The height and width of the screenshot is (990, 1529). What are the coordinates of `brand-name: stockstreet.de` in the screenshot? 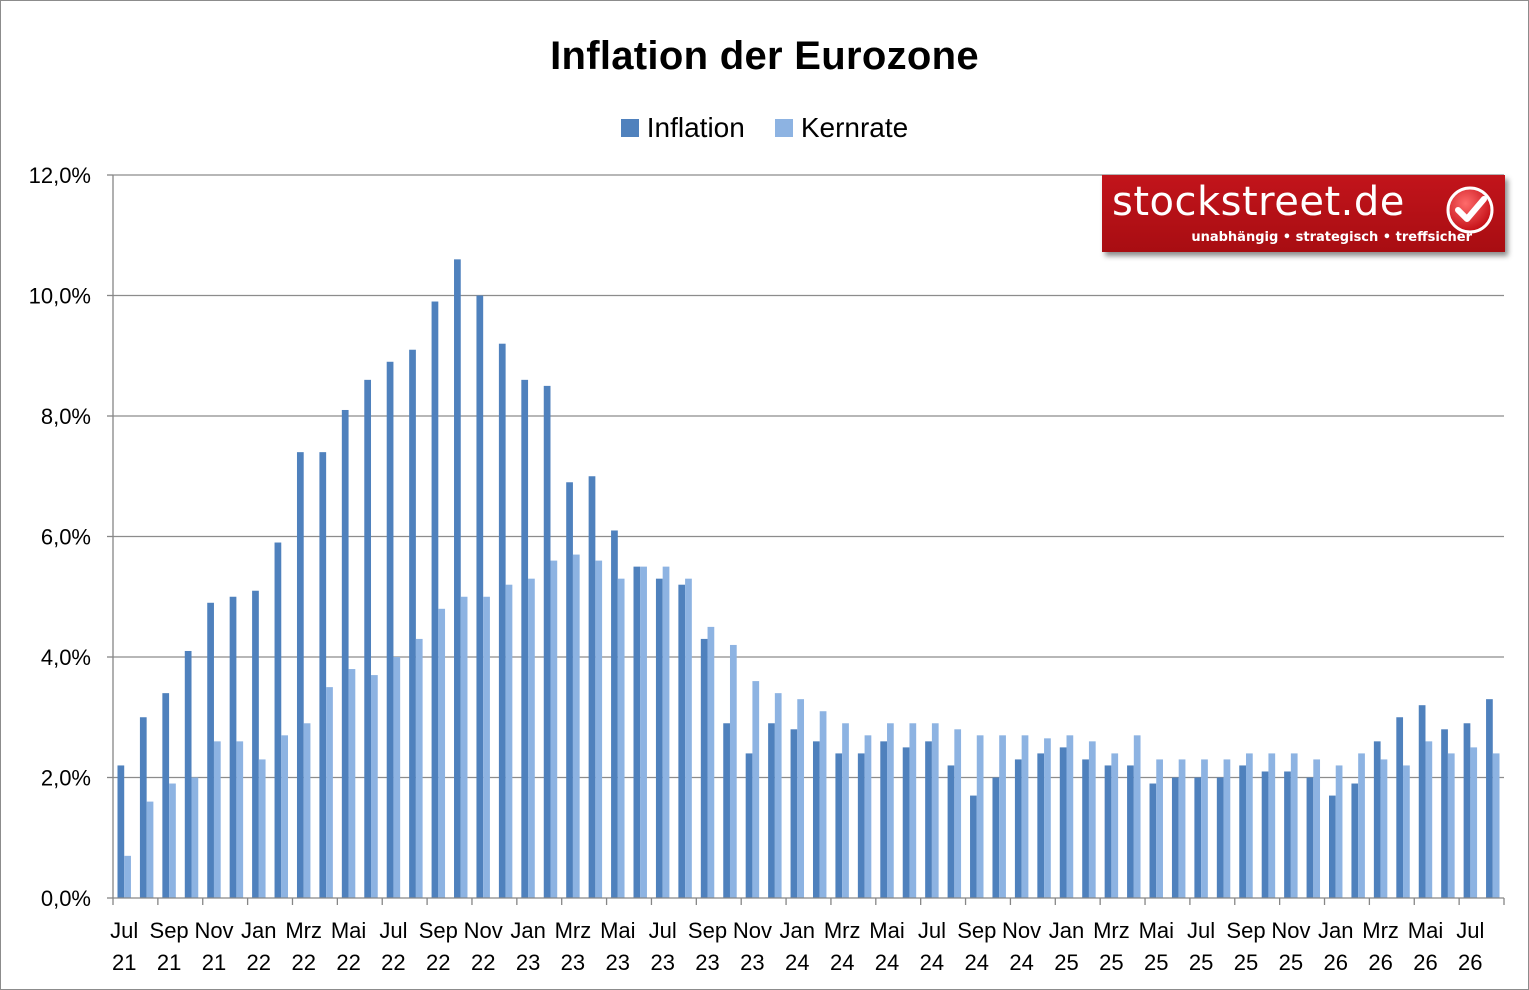 It's located at (1258, 202).